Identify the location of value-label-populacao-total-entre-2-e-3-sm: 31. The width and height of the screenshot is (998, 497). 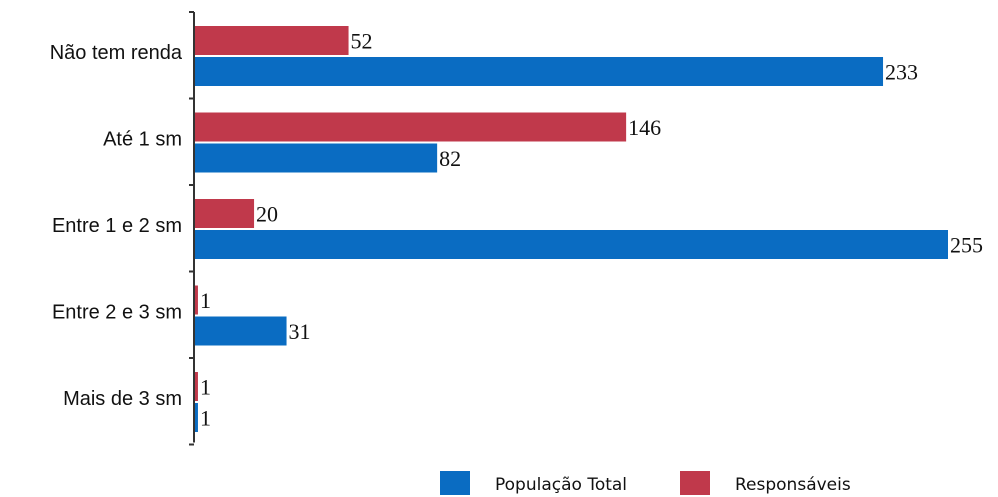
(300, 331).